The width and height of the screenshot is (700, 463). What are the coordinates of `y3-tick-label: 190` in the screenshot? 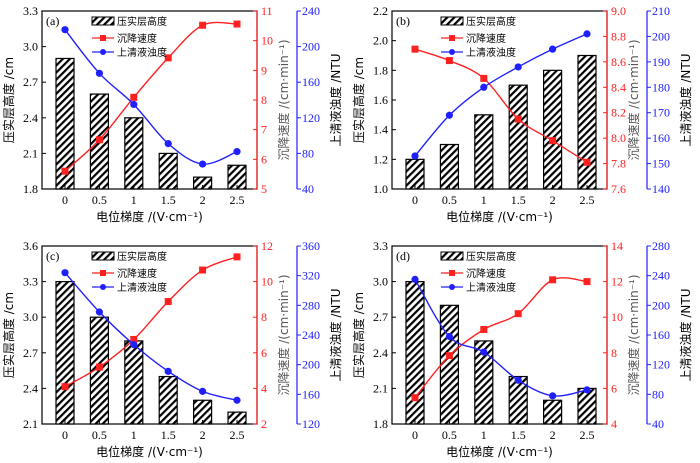 It's located at (661, 62).